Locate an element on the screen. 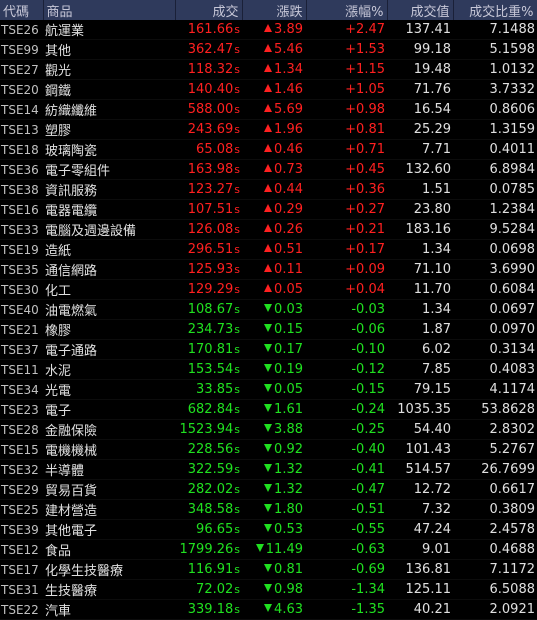 This screenshot has height=620, width=537. table-row: TSE13 塑膠 243.69s 1.96 +0.81 25.29 1.3159 is located at coordinates (268, 129).